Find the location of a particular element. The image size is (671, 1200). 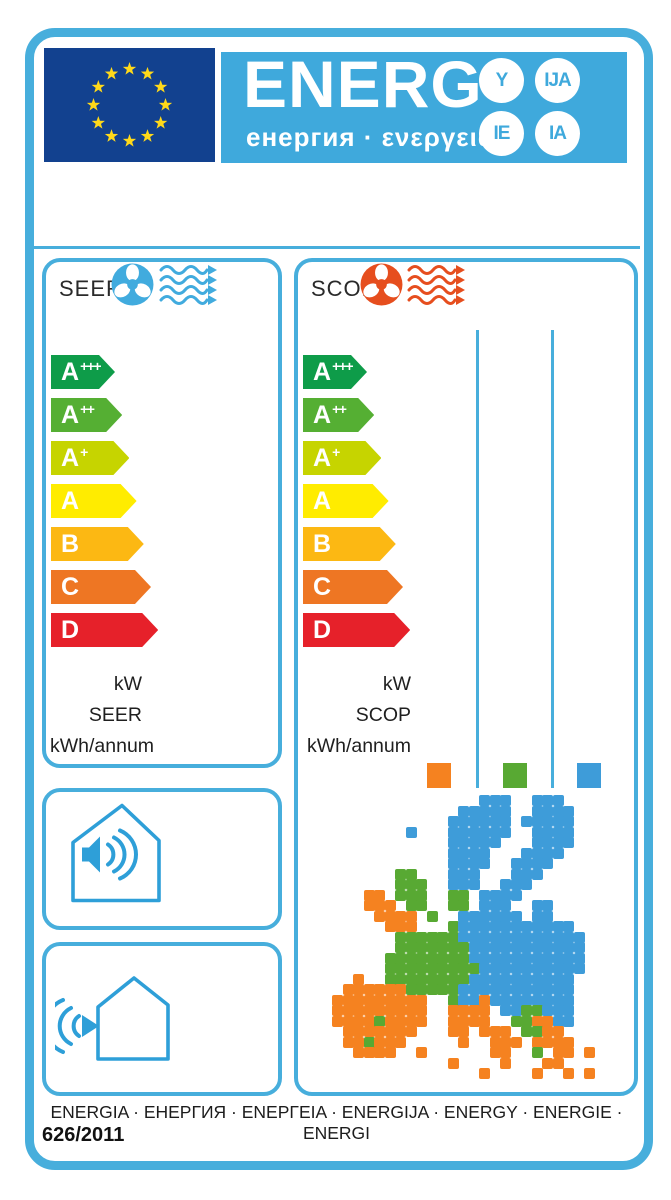

seer-unit-kw: kW is located at coordinates (127, 684).